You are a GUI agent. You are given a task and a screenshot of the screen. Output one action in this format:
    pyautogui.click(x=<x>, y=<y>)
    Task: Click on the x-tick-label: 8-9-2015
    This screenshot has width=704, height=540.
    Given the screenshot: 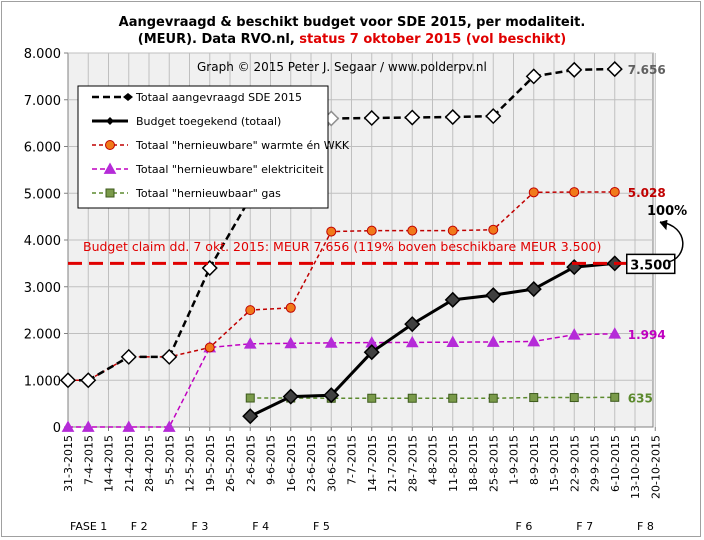 What is the action you would take?
    pyautogui.click(x=534, y=460)
    